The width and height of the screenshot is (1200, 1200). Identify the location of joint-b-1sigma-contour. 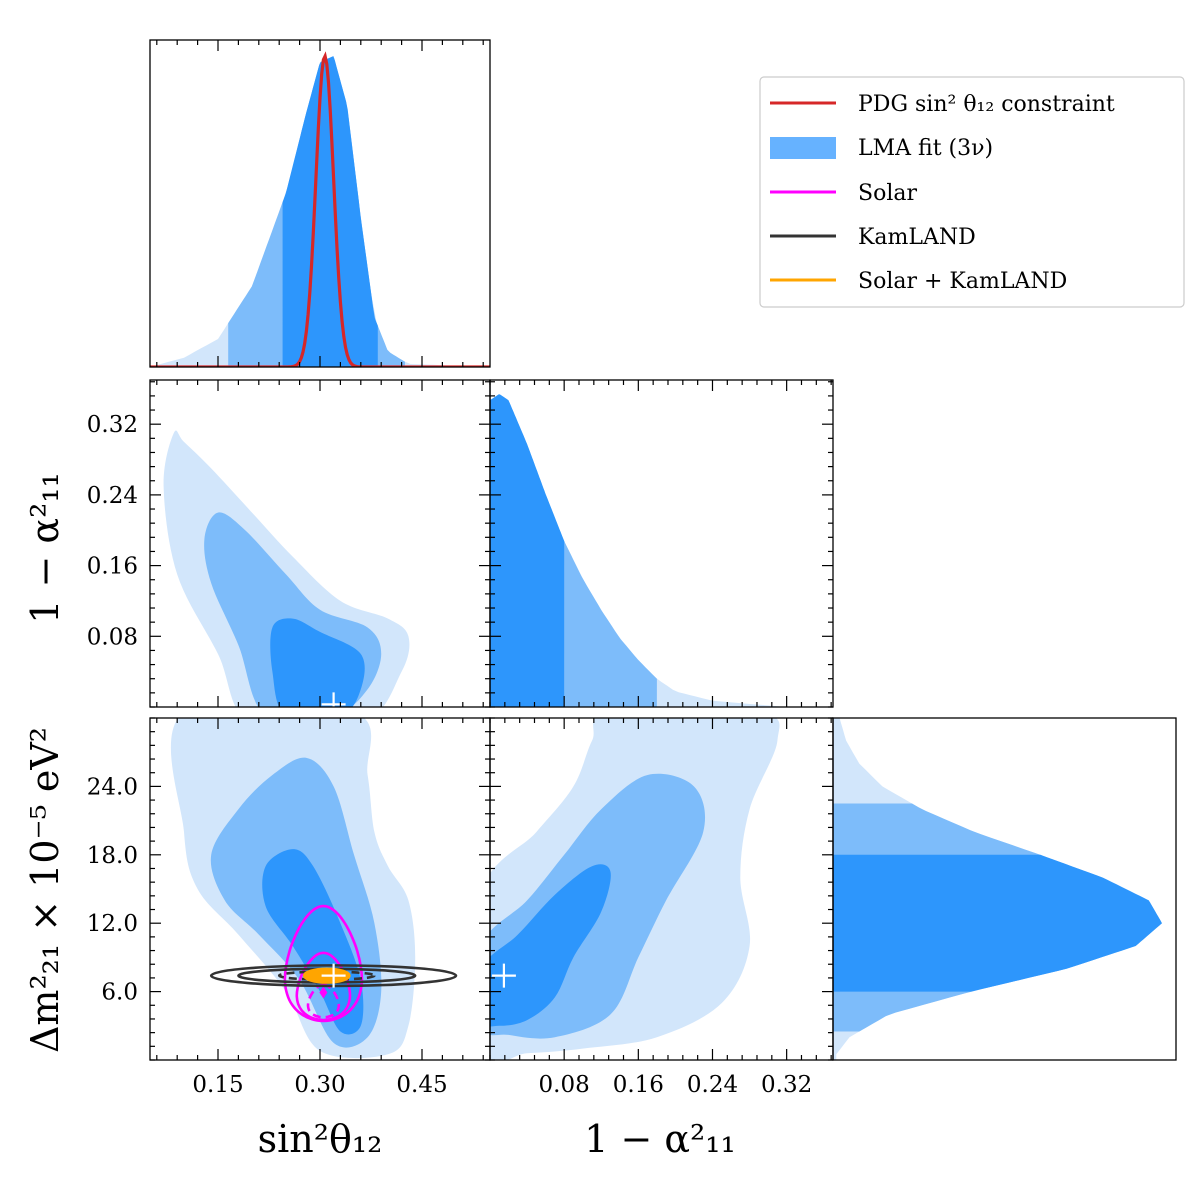
(313, 942).